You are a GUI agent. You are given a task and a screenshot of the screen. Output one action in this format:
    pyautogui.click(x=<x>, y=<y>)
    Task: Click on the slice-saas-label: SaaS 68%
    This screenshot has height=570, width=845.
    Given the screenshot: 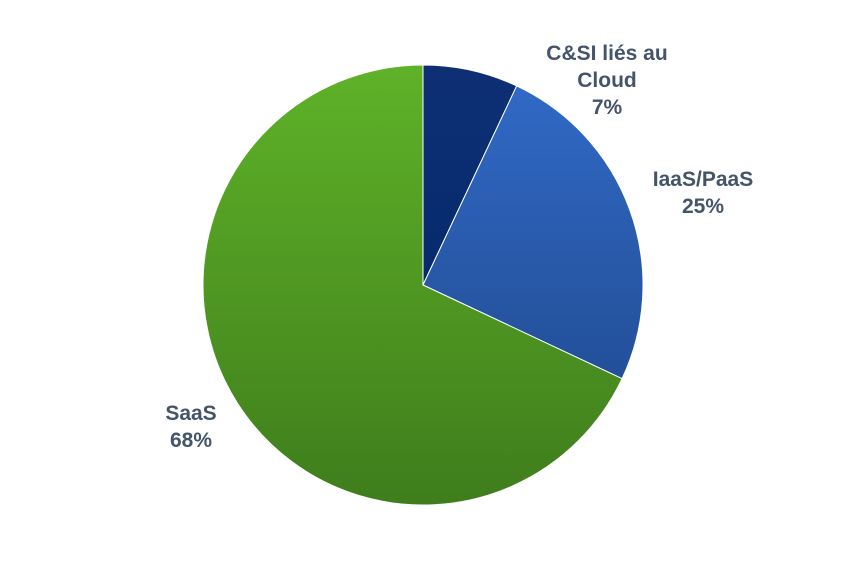 What is the action you would take?
    pyautogui.click(x=190, y=427)
    